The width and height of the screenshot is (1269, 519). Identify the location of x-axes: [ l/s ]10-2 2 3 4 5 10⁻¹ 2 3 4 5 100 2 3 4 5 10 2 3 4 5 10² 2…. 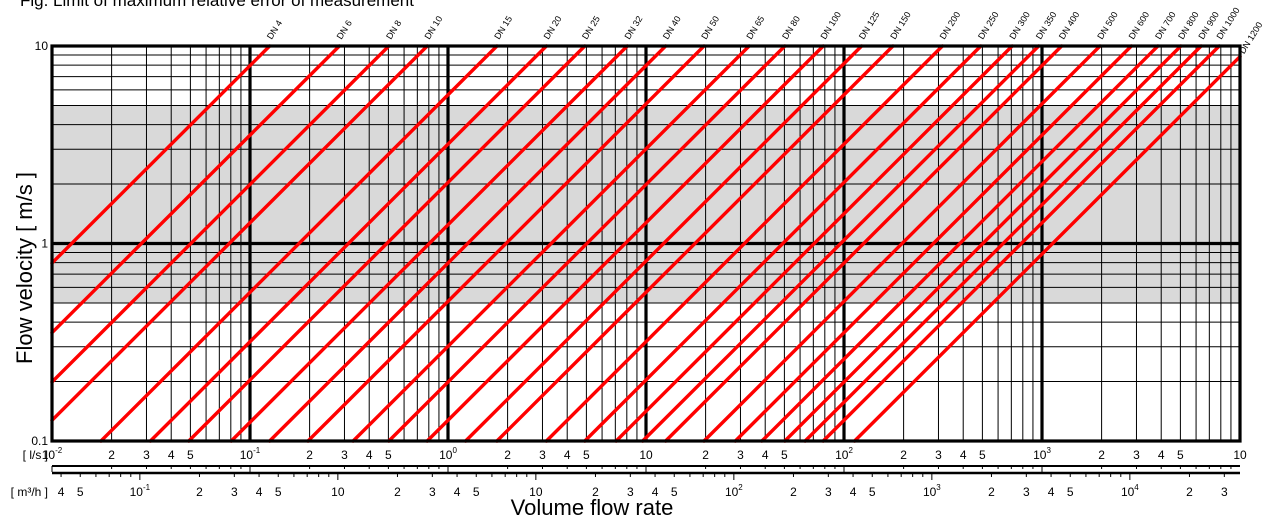
(629, 472).